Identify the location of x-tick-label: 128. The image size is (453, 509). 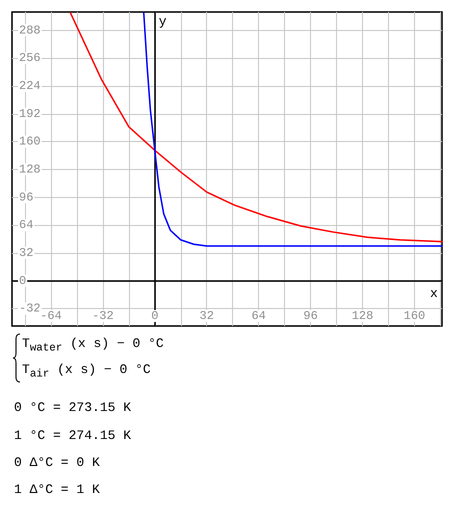
(363, 316).